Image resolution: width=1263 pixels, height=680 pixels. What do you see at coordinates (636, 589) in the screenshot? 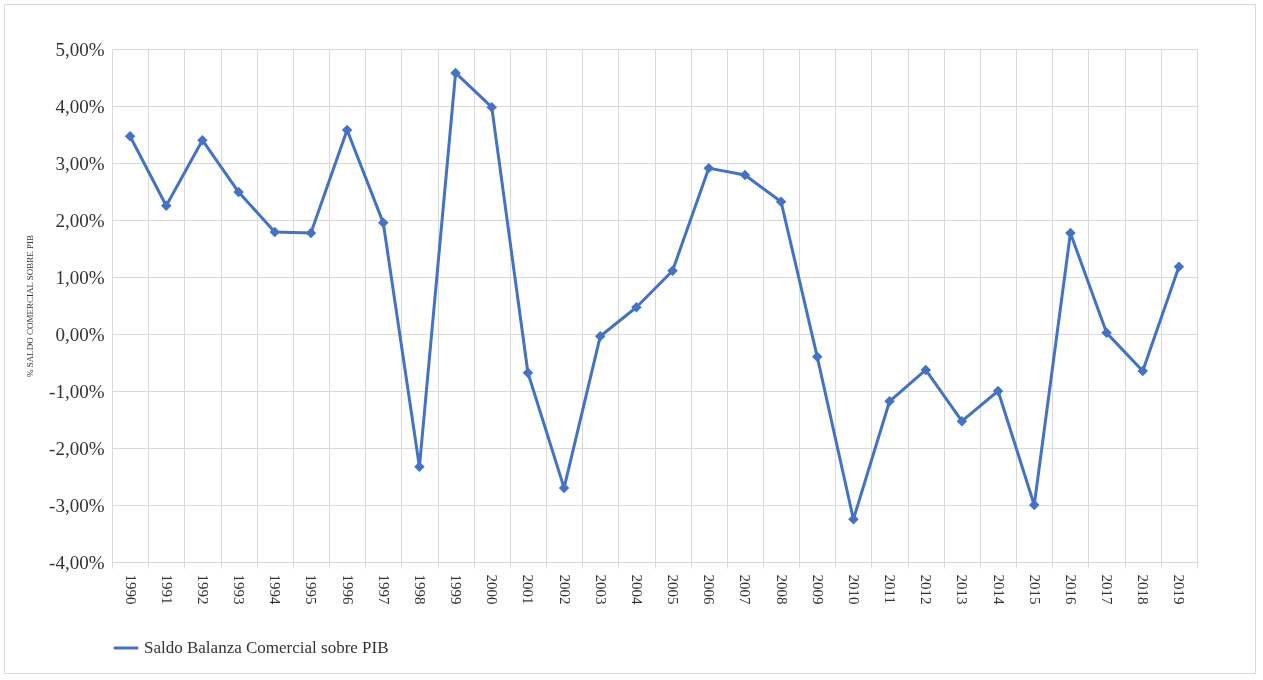
I see `x-tick-label: 2004` at bounding box center [636, 589].